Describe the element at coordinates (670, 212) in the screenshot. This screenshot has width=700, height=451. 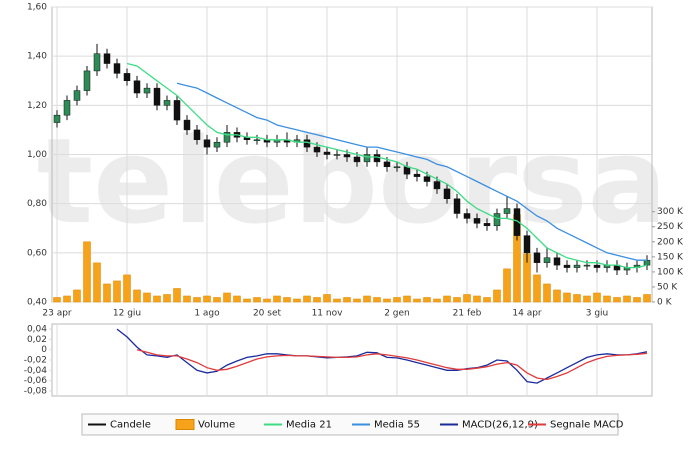
I see `y2-tick-label: 300 K` at that location.